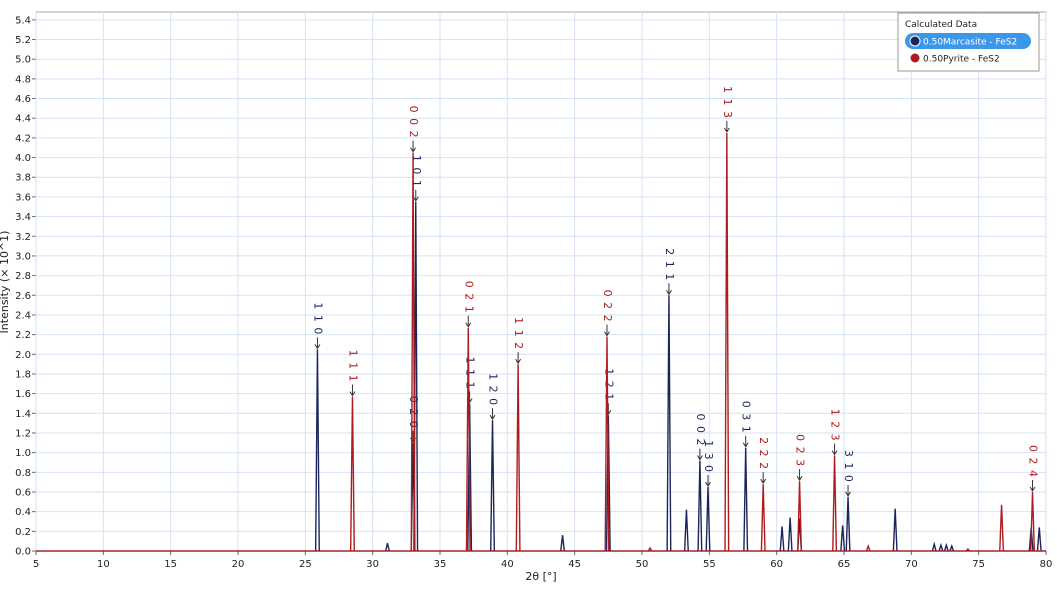 Image resolution: width=1057 pixels, height=592 pixels. I want to click on x-tick-label: 70, so click(911, 564).